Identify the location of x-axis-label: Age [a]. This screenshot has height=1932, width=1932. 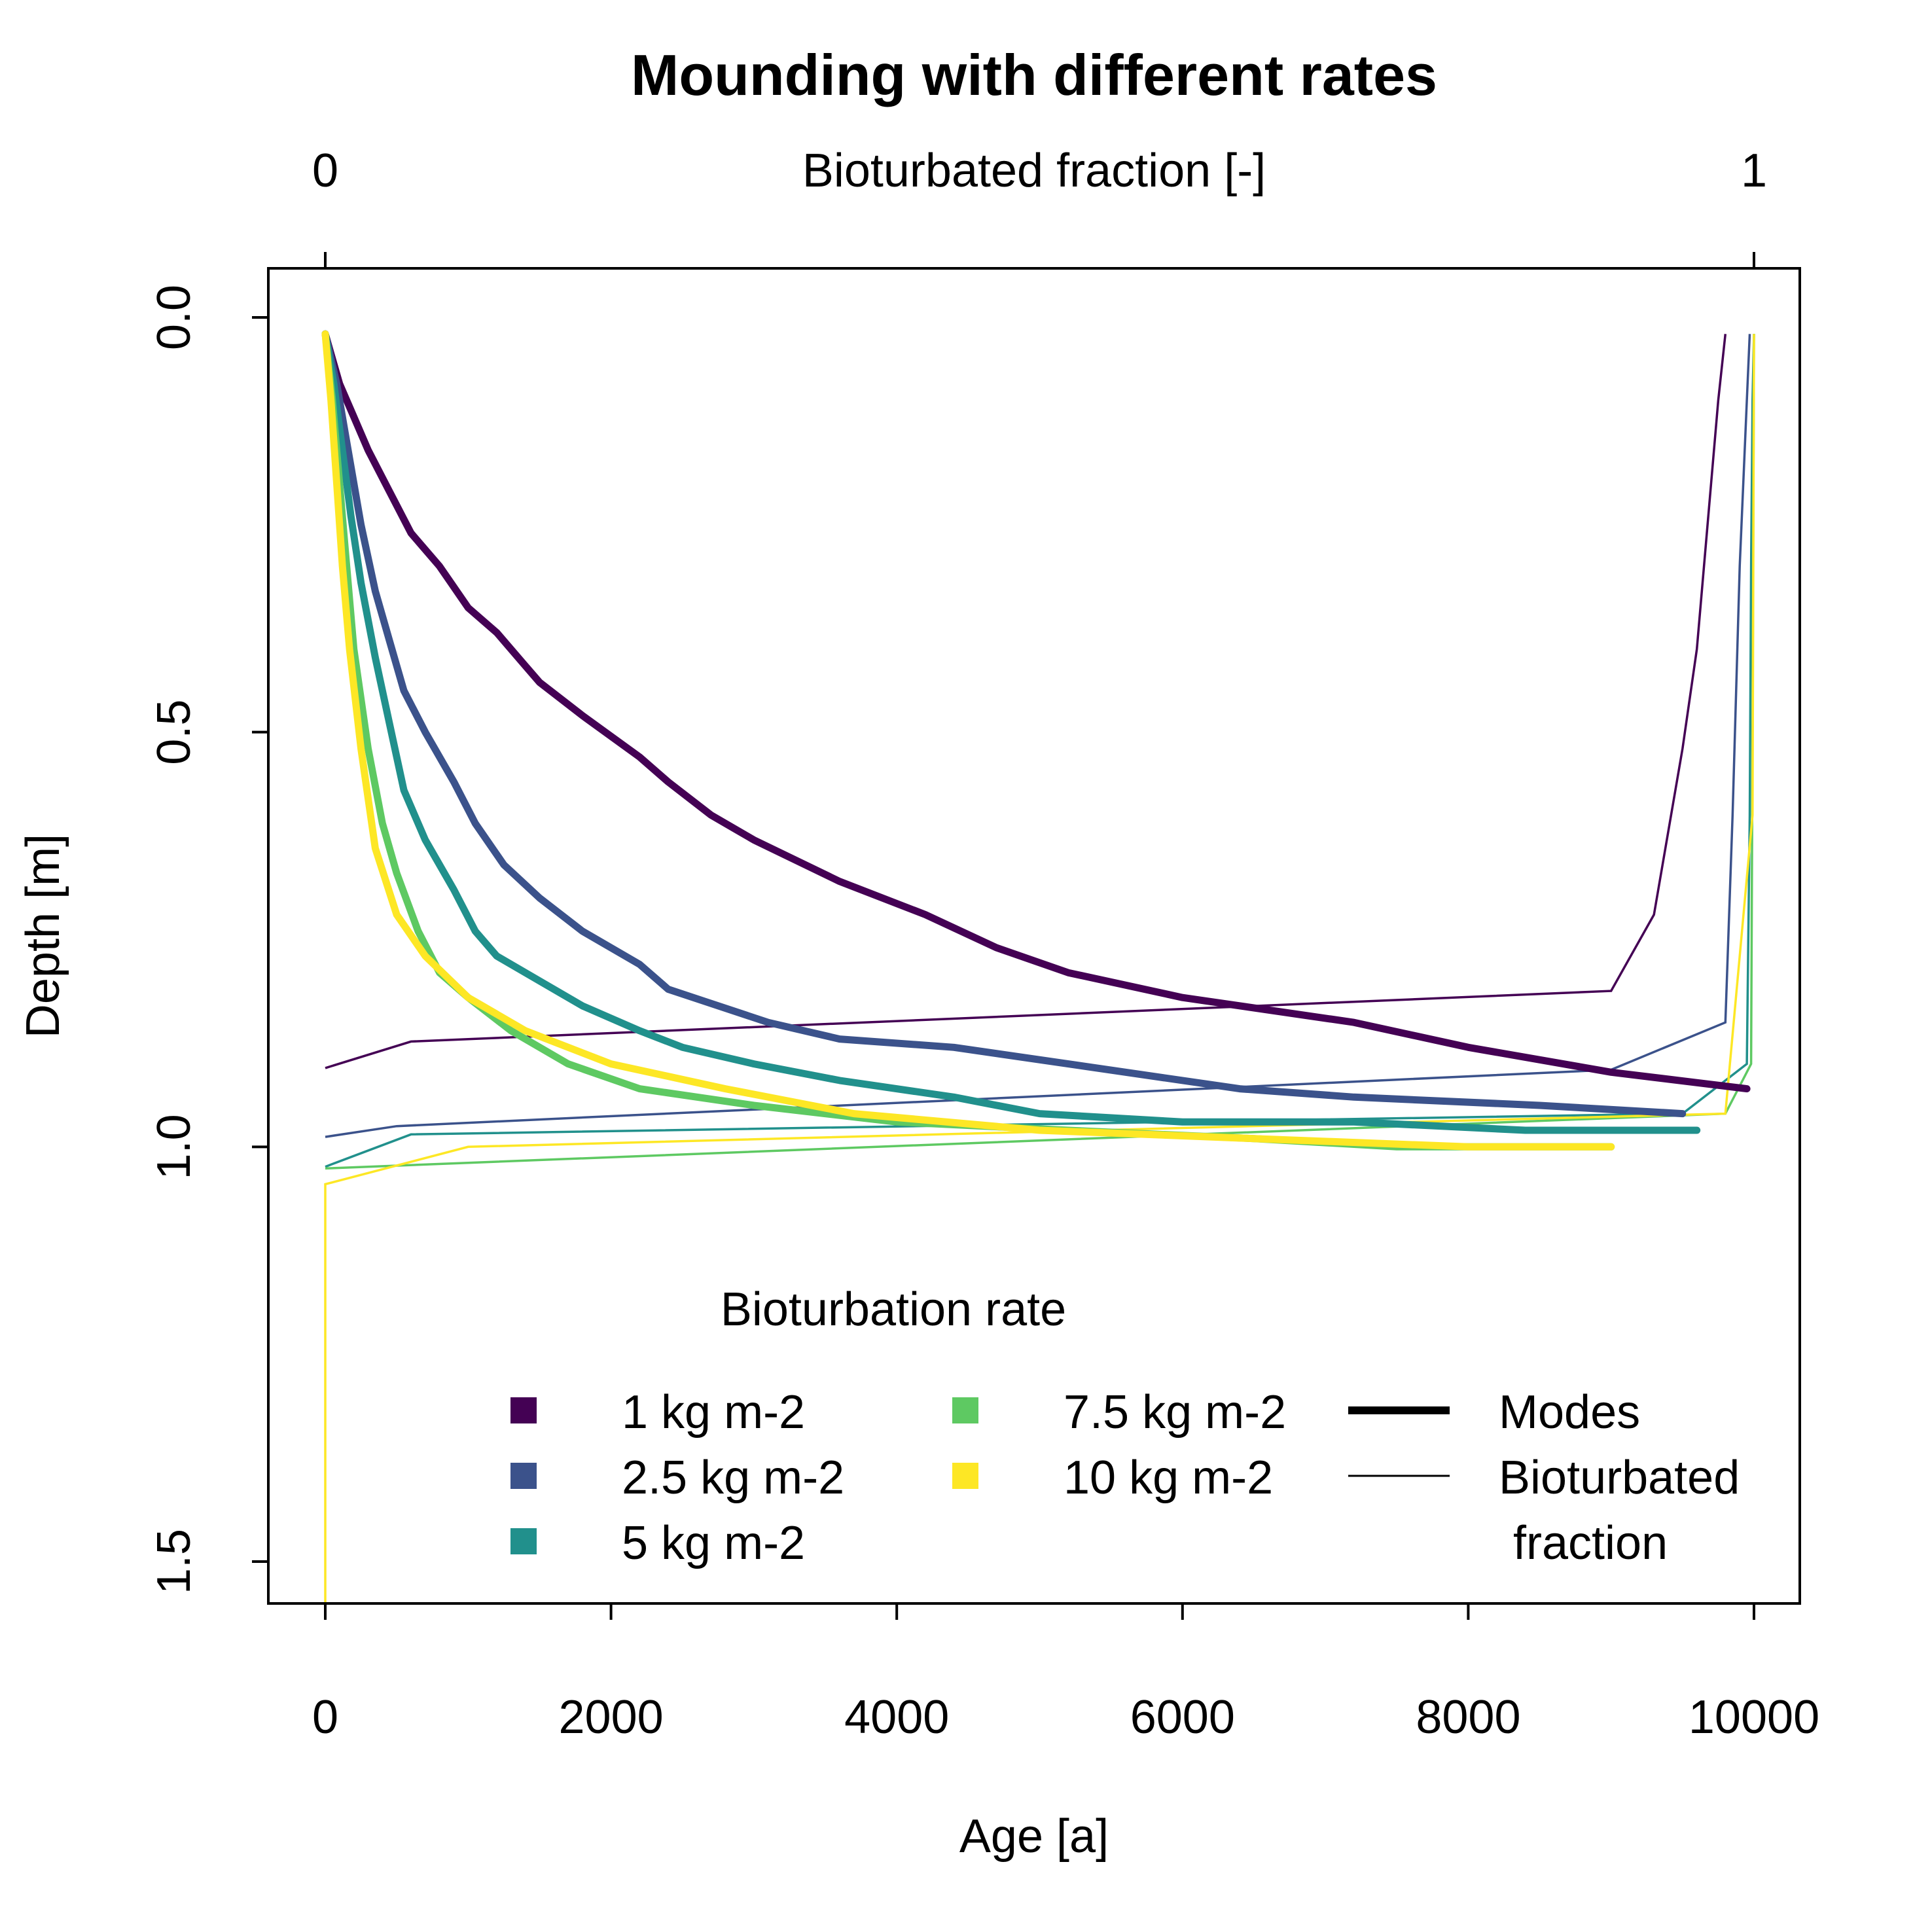
(1034, 1836).